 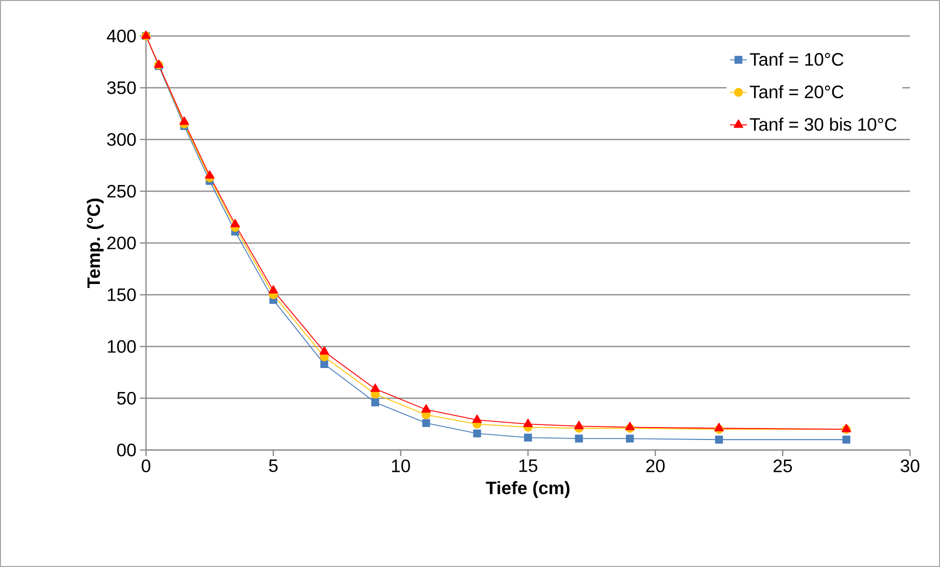 I want to click on y-tick-label: 200, so click(x=121, y=243).